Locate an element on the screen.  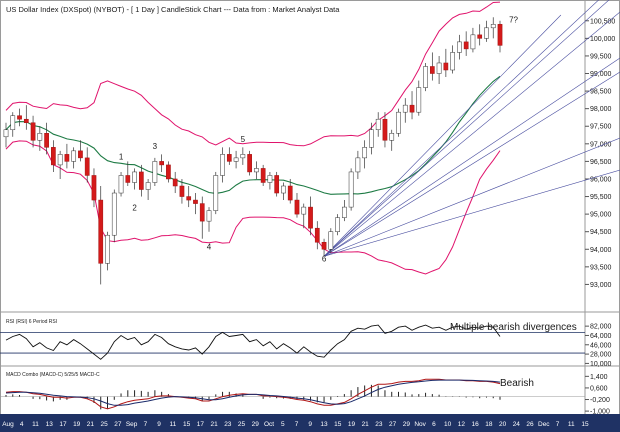
price-tick-label: 98,500 is located at coordinates (601, 92).